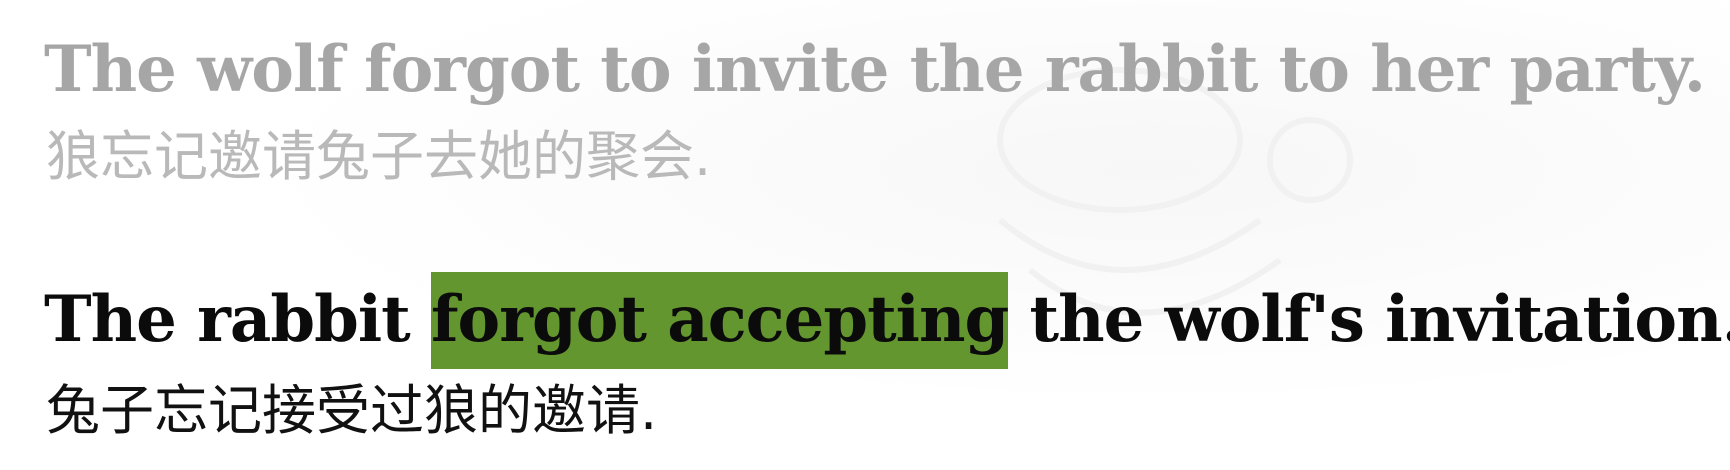  What do you see at coordinates (1175, 191) in the screenshot?
I see `background-watermark-icon` at bounding box center [1175, 191].